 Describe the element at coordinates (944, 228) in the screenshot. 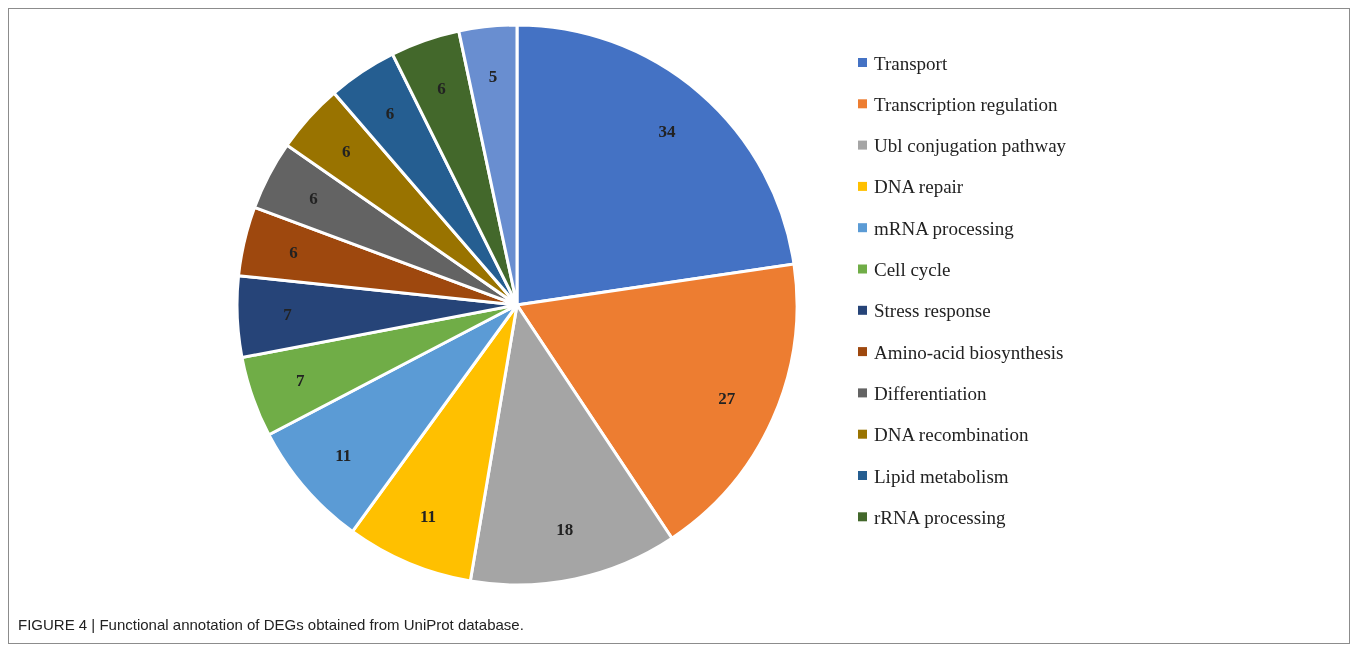

I see `legend-label: mRNA processing` at that location.